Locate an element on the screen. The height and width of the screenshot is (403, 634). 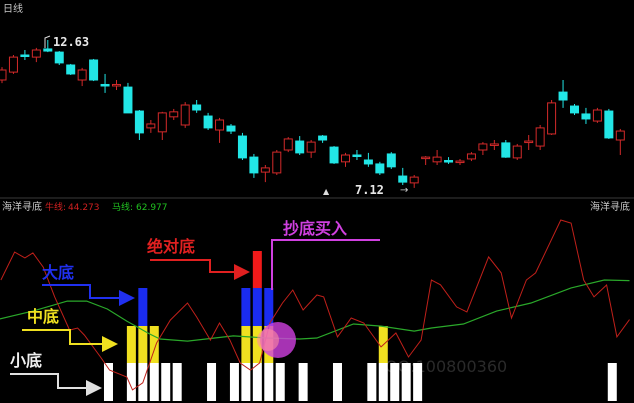
line2-value: 62.977 is located at coordinates (152, 208).